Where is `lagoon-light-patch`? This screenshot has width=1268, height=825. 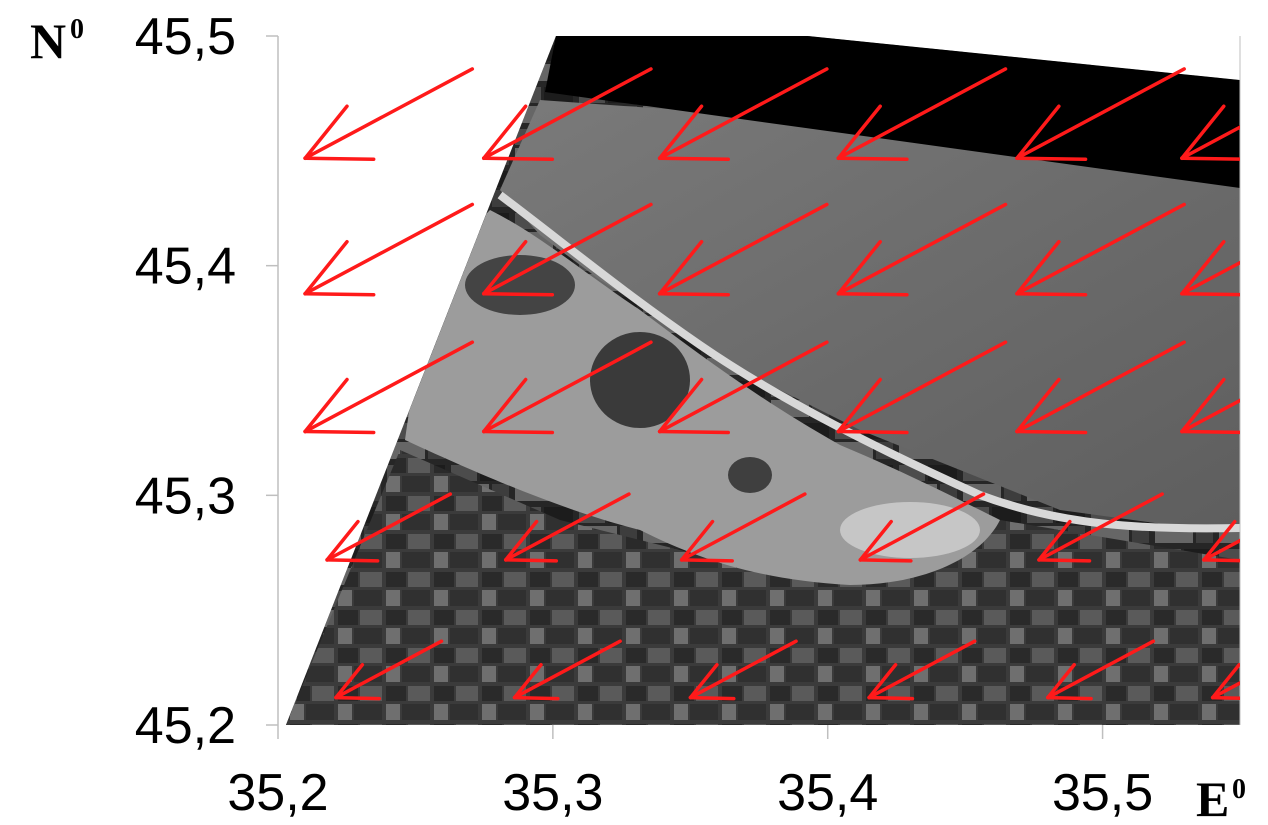
lagoon-light-patch is located at coordinates (910, 530).